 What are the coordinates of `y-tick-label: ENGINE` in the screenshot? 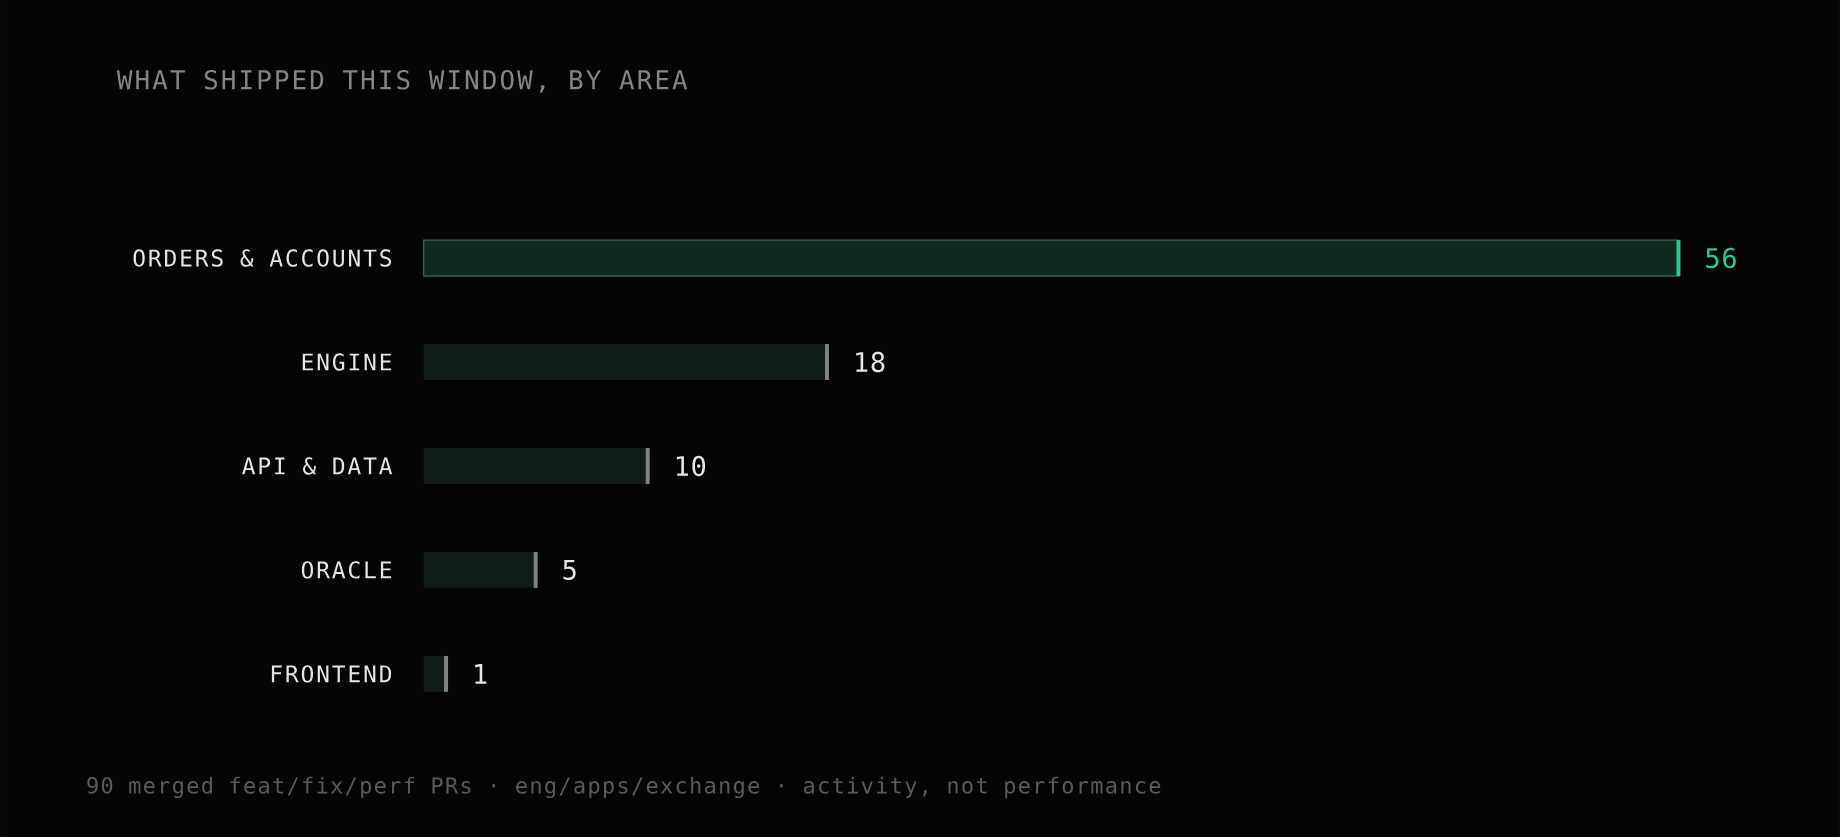 It's located at (347, 362).